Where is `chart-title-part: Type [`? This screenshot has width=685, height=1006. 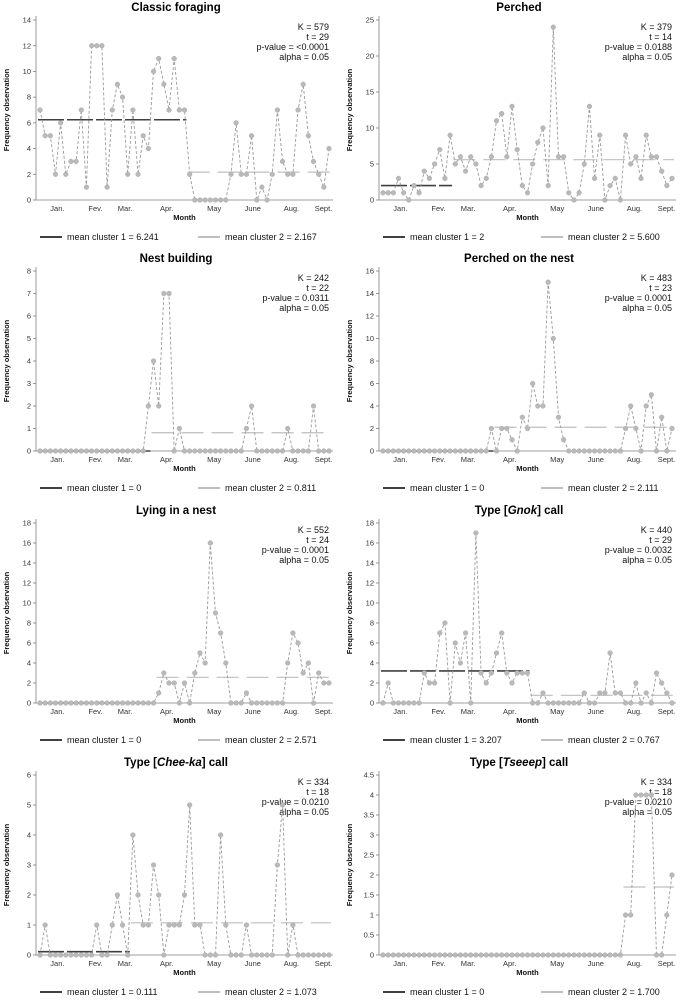
chart-title-part: Type [ is located at coordinates (491, 511).